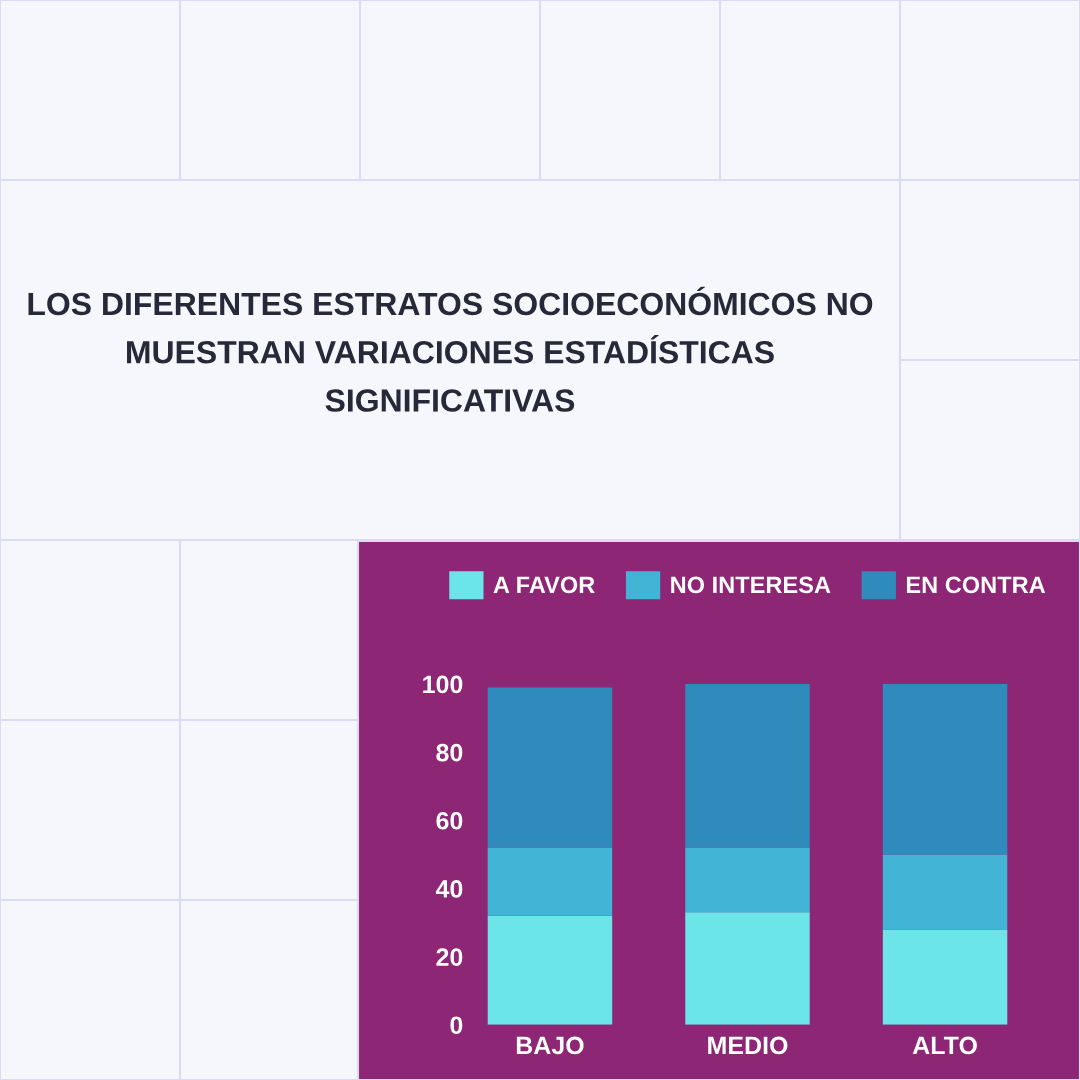 This screenshot has height=1080, width=1080. Describe the element at coordinates (748, 1045) in the screenshot. I see `x-tick-label: MEDIO` at that location.